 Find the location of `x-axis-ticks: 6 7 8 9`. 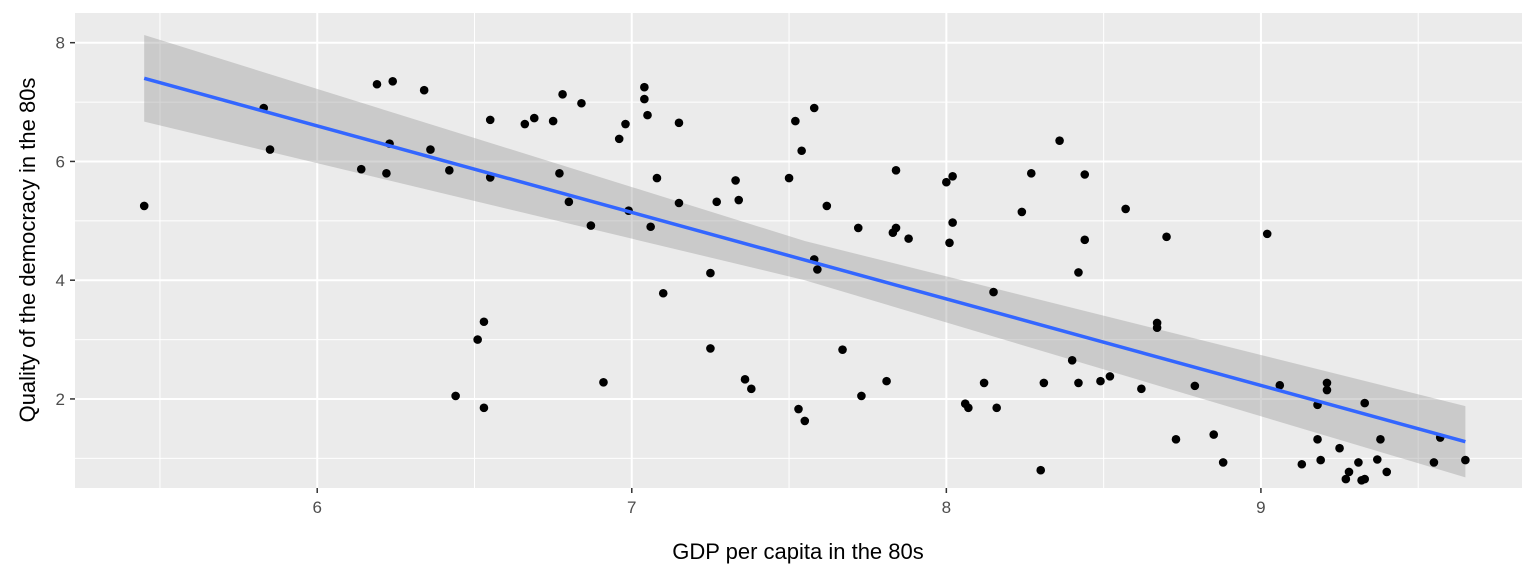

x-axis-ticks: 6 7 8 9 is located at coordinates (789, 502).